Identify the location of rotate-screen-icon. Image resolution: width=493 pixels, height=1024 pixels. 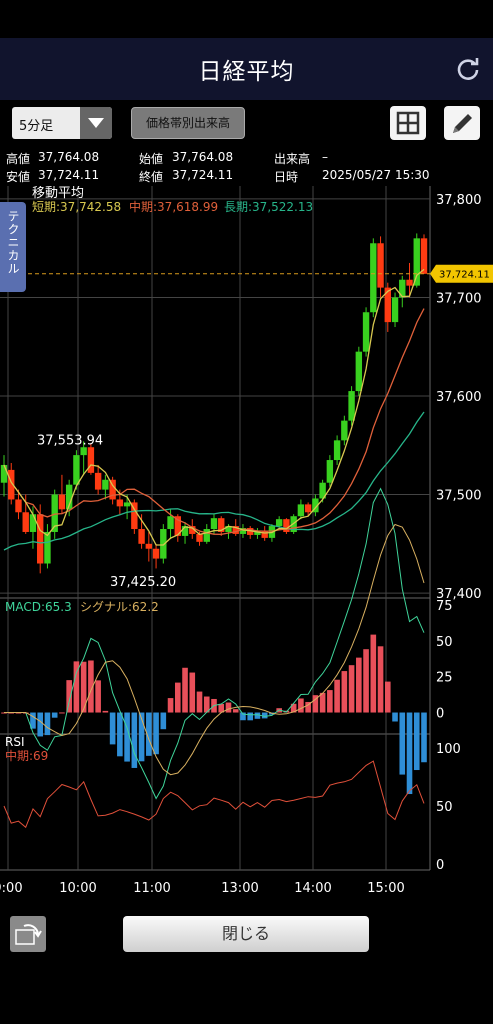
(28, 934).